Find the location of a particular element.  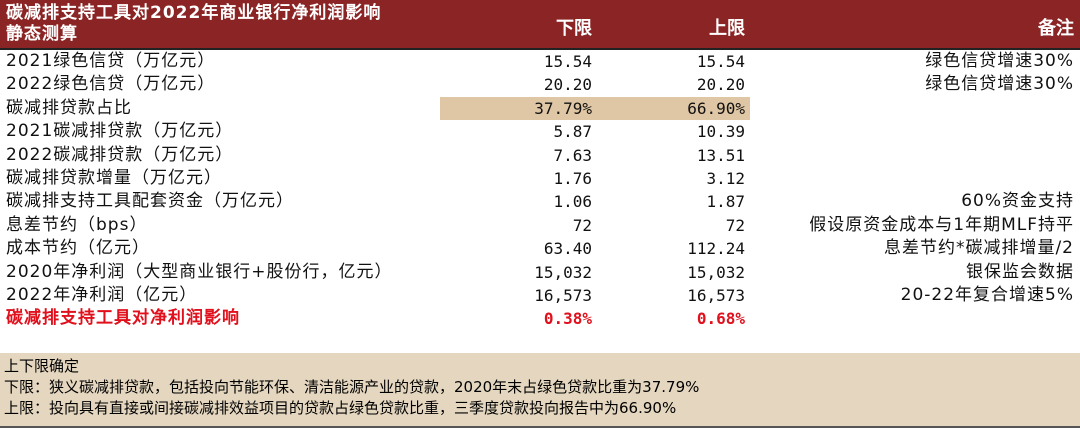

row-label: 2021绿色信贷（万亿元） is located at coordinates (111, 61).